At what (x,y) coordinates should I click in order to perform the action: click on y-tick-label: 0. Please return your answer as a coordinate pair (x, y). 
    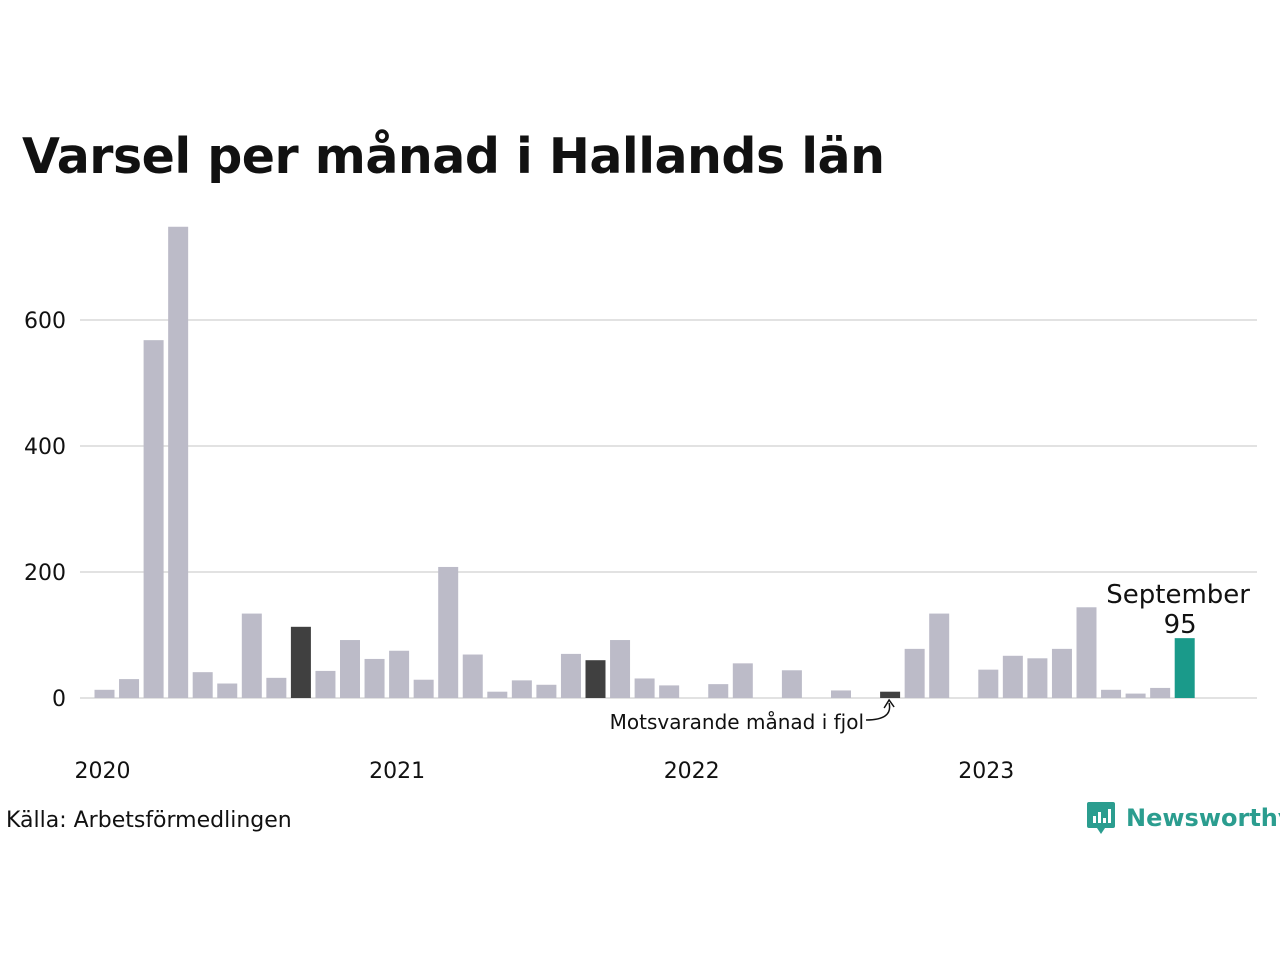
    Looking at the image, I should click on (59, 699).